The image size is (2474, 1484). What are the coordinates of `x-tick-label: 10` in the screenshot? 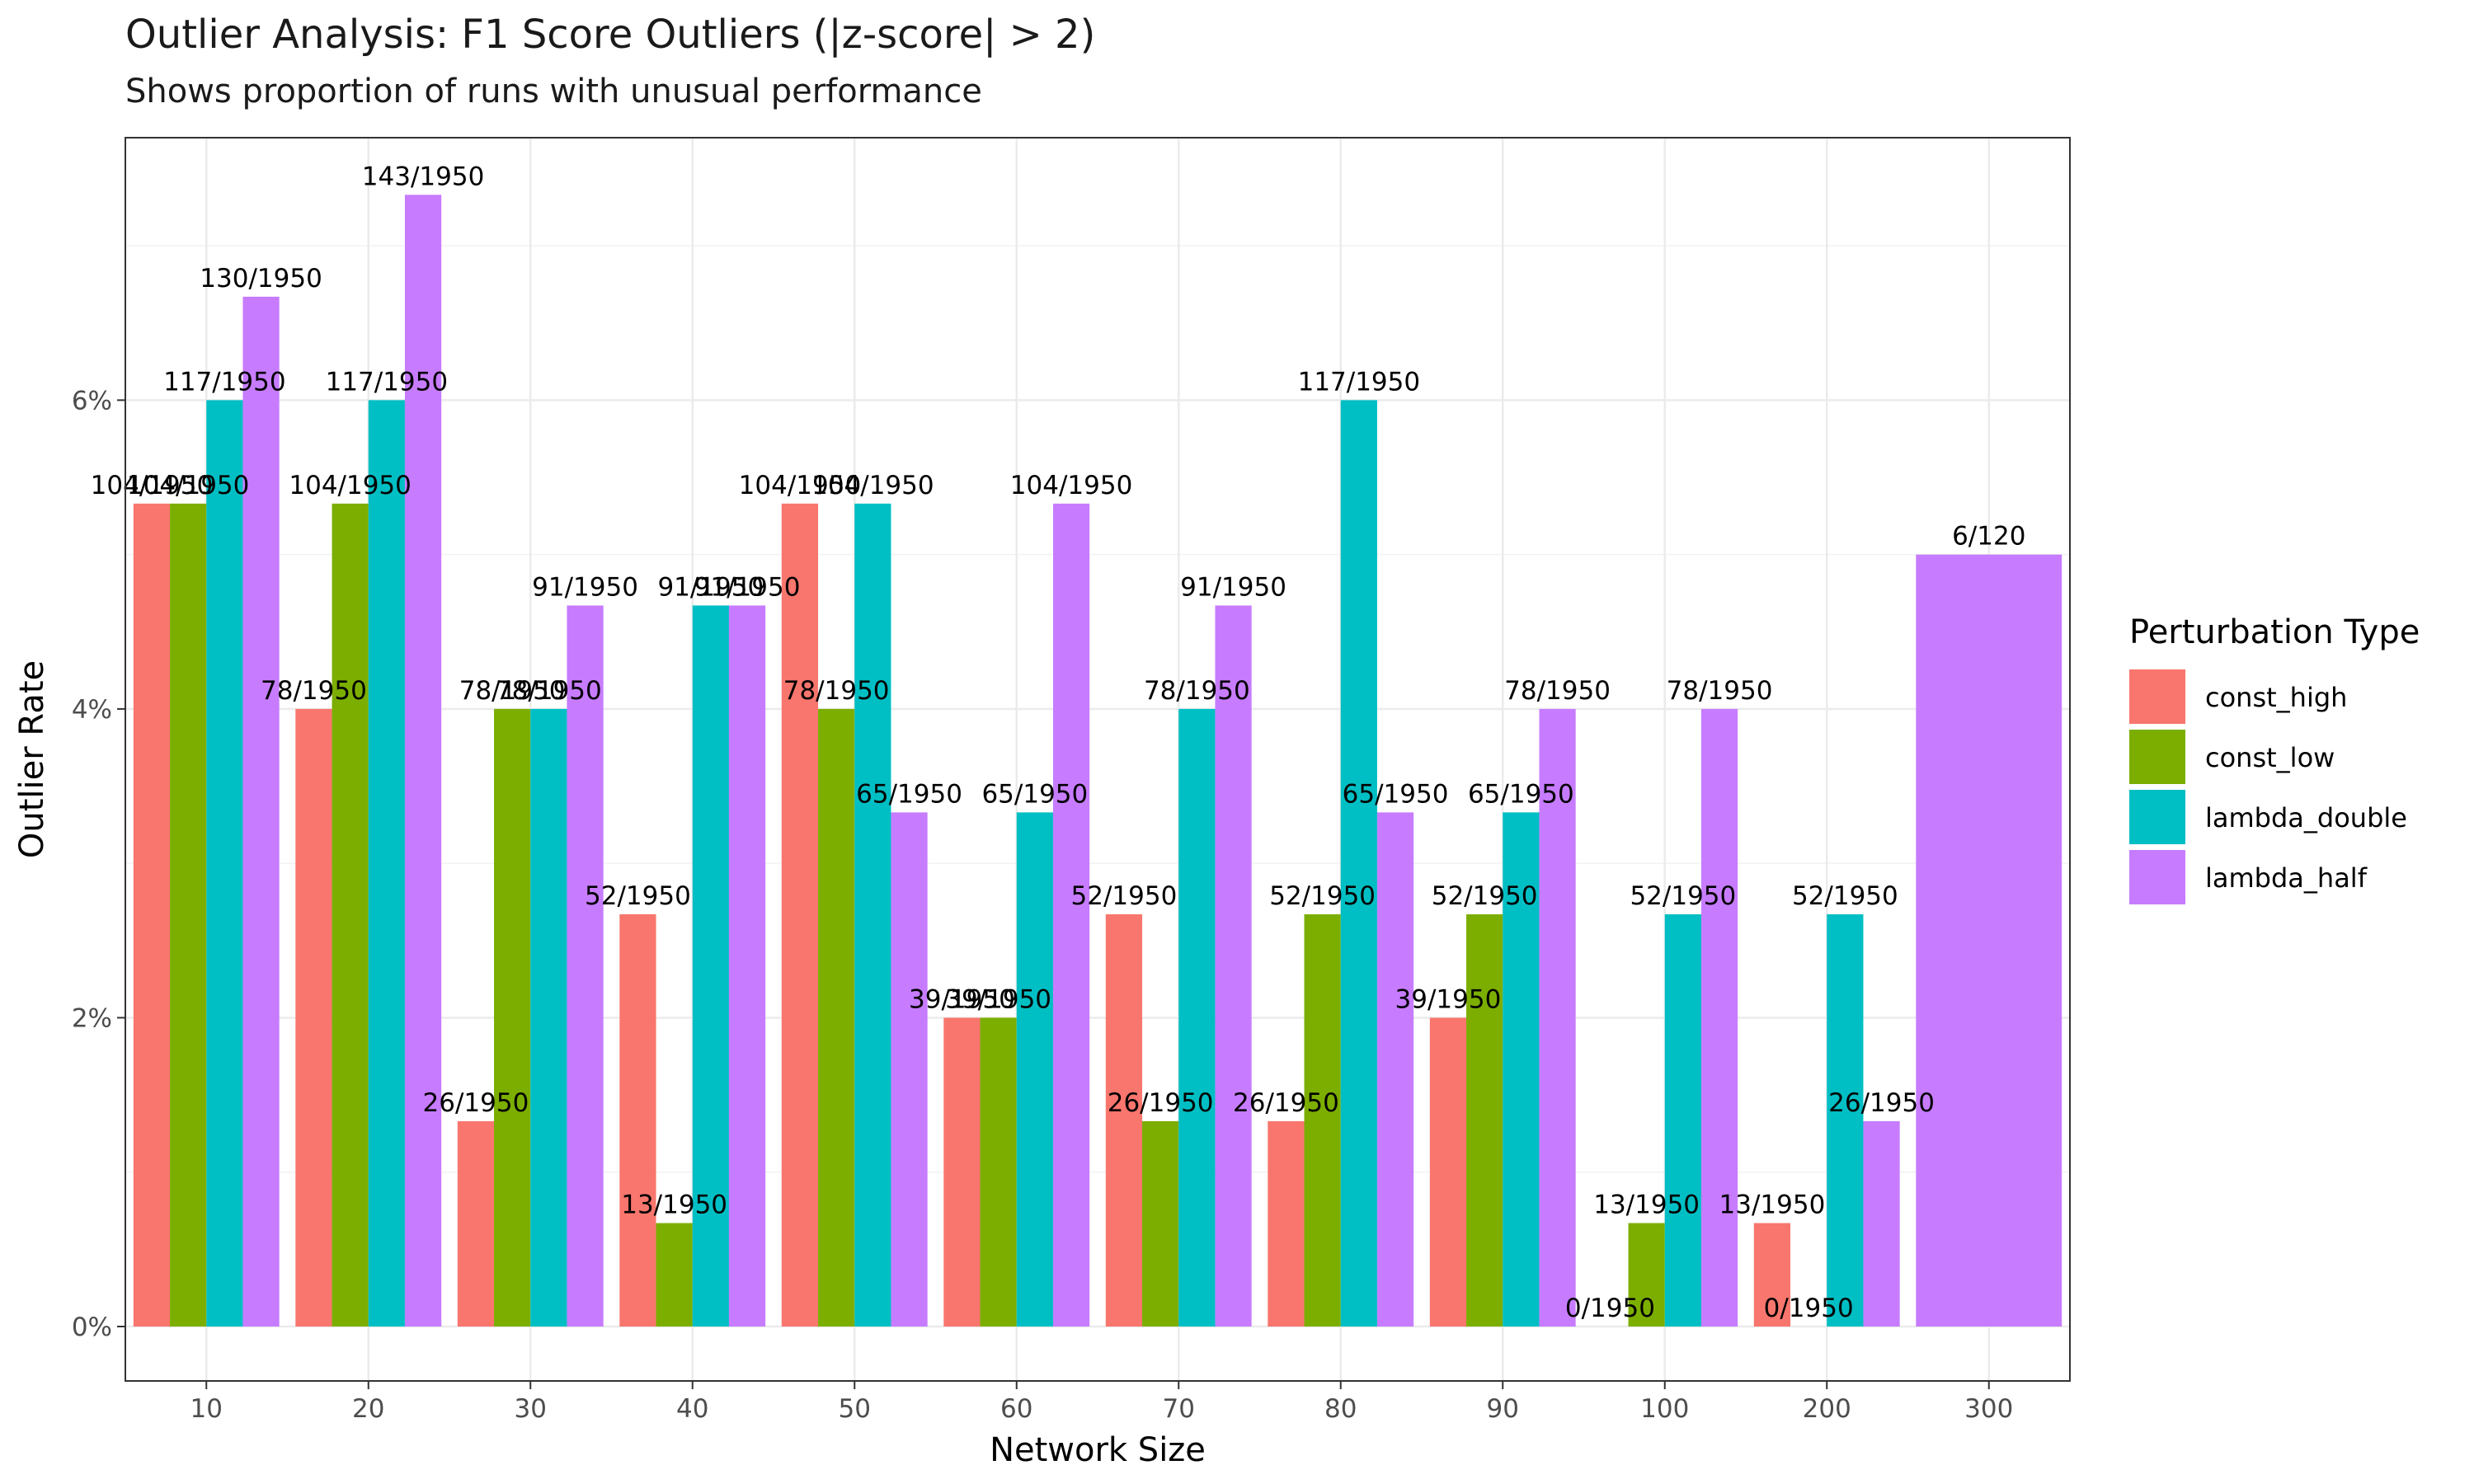 It's located at (206, 1409).